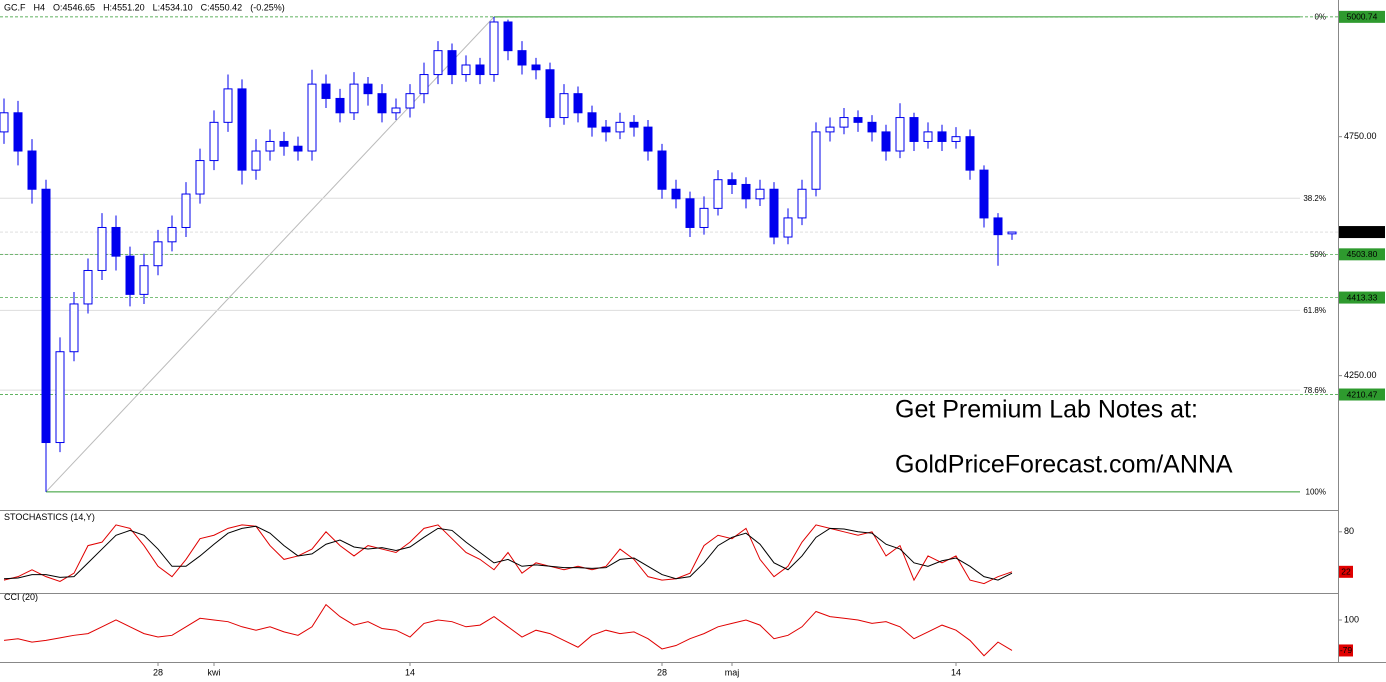 The width and height of the screenshot is (1386, 682). I want to click on price-marker-label: 4413.33, so click(1362, 297).